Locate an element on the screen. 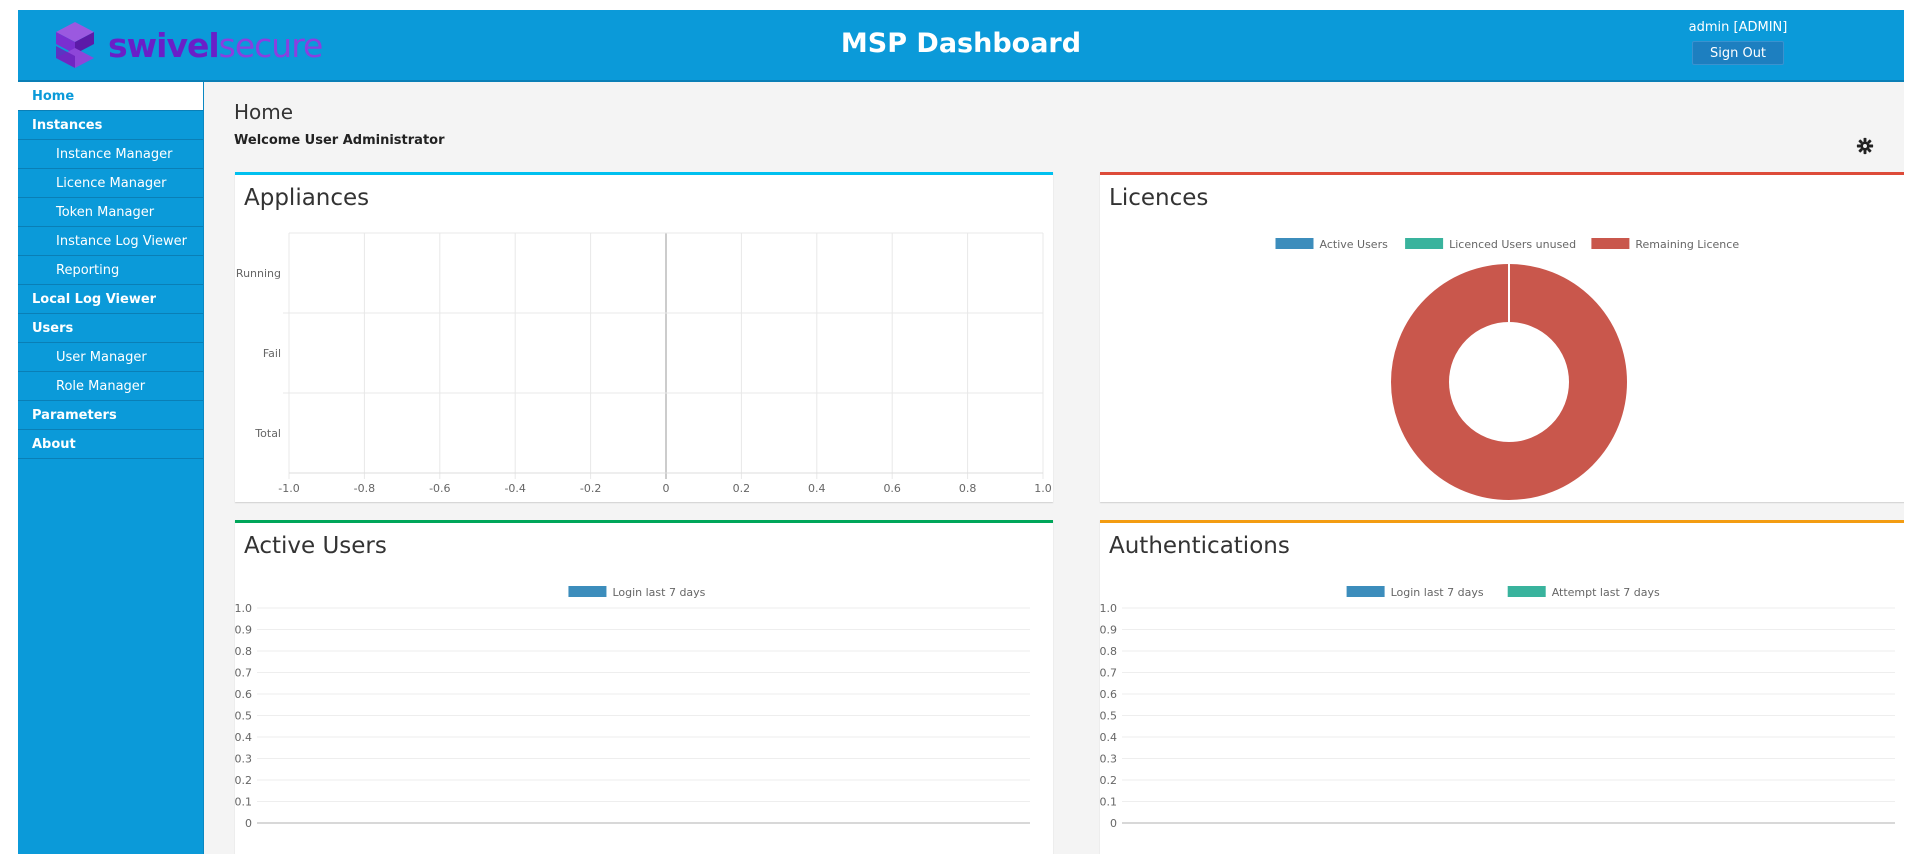 Image resolution: width=1920 pixels, height=854 pixels. x-tick-label: 0 is located at coordinates (666, 488).